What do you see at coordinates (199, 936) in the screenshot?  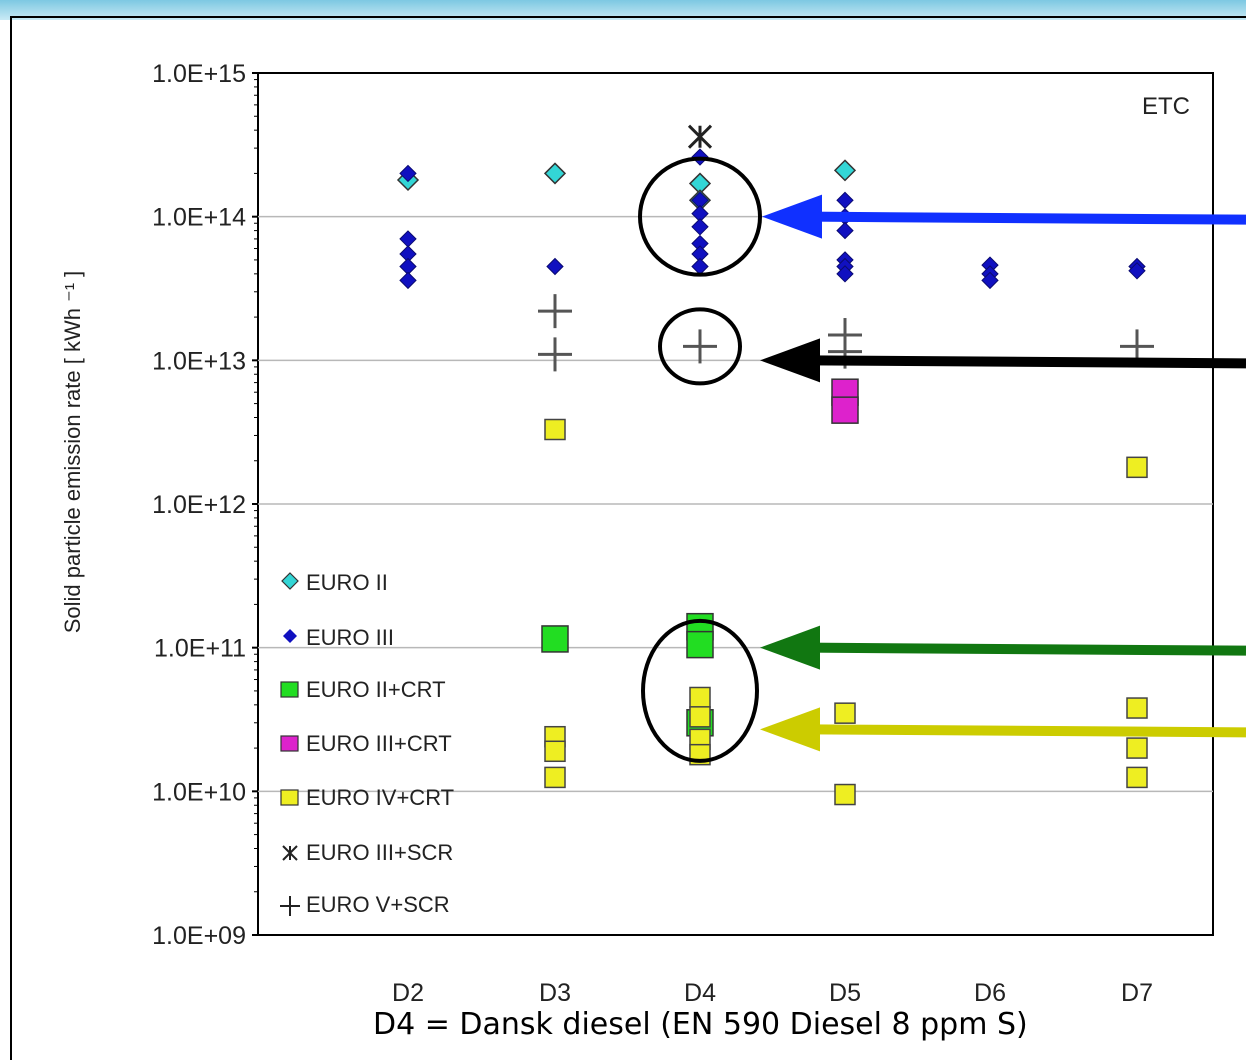 I see `y-tick-label: 1.0E+09` at bounding box center [199, 936].